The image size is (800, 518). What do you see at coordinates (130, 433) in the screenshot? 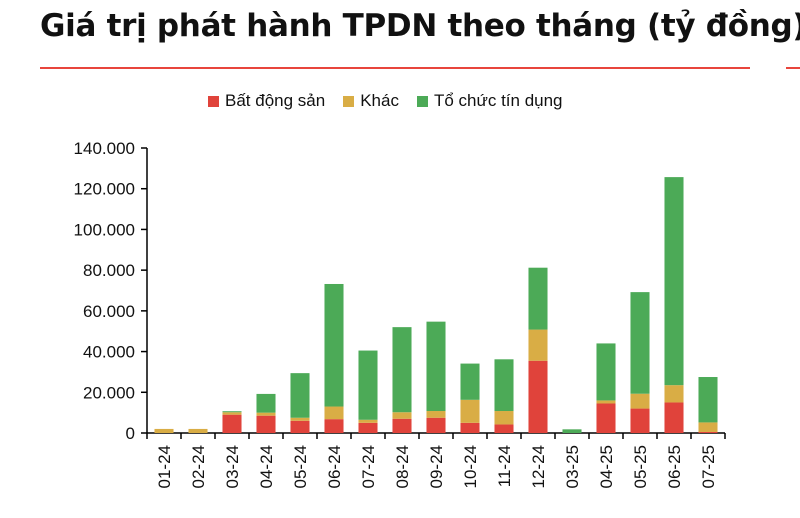
I see `y-tick-label: 0` at bounding box center [130, 433].